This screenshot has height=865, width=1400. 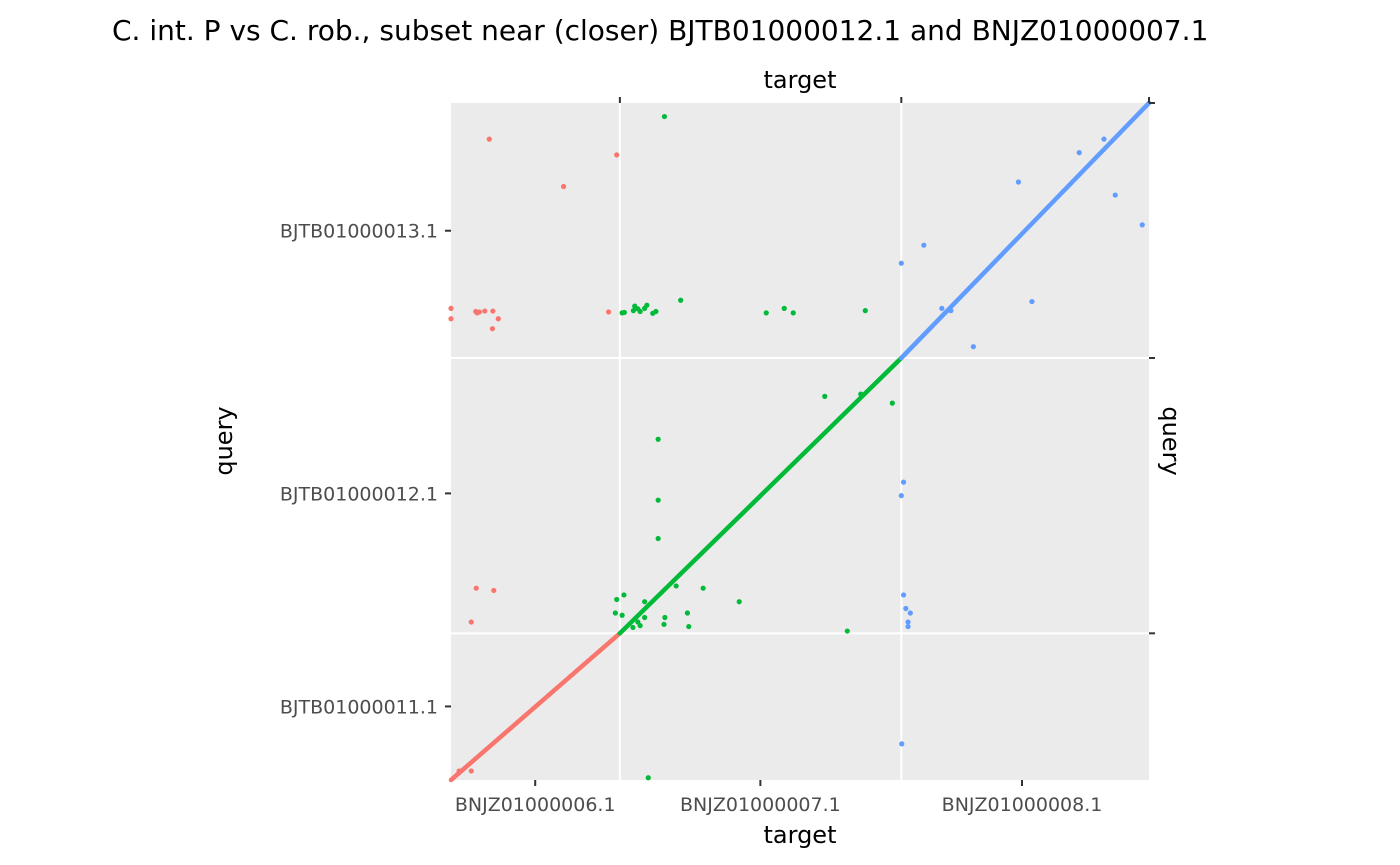 I want to click on x-axis-label-top: target, so click(x=800, y=80).